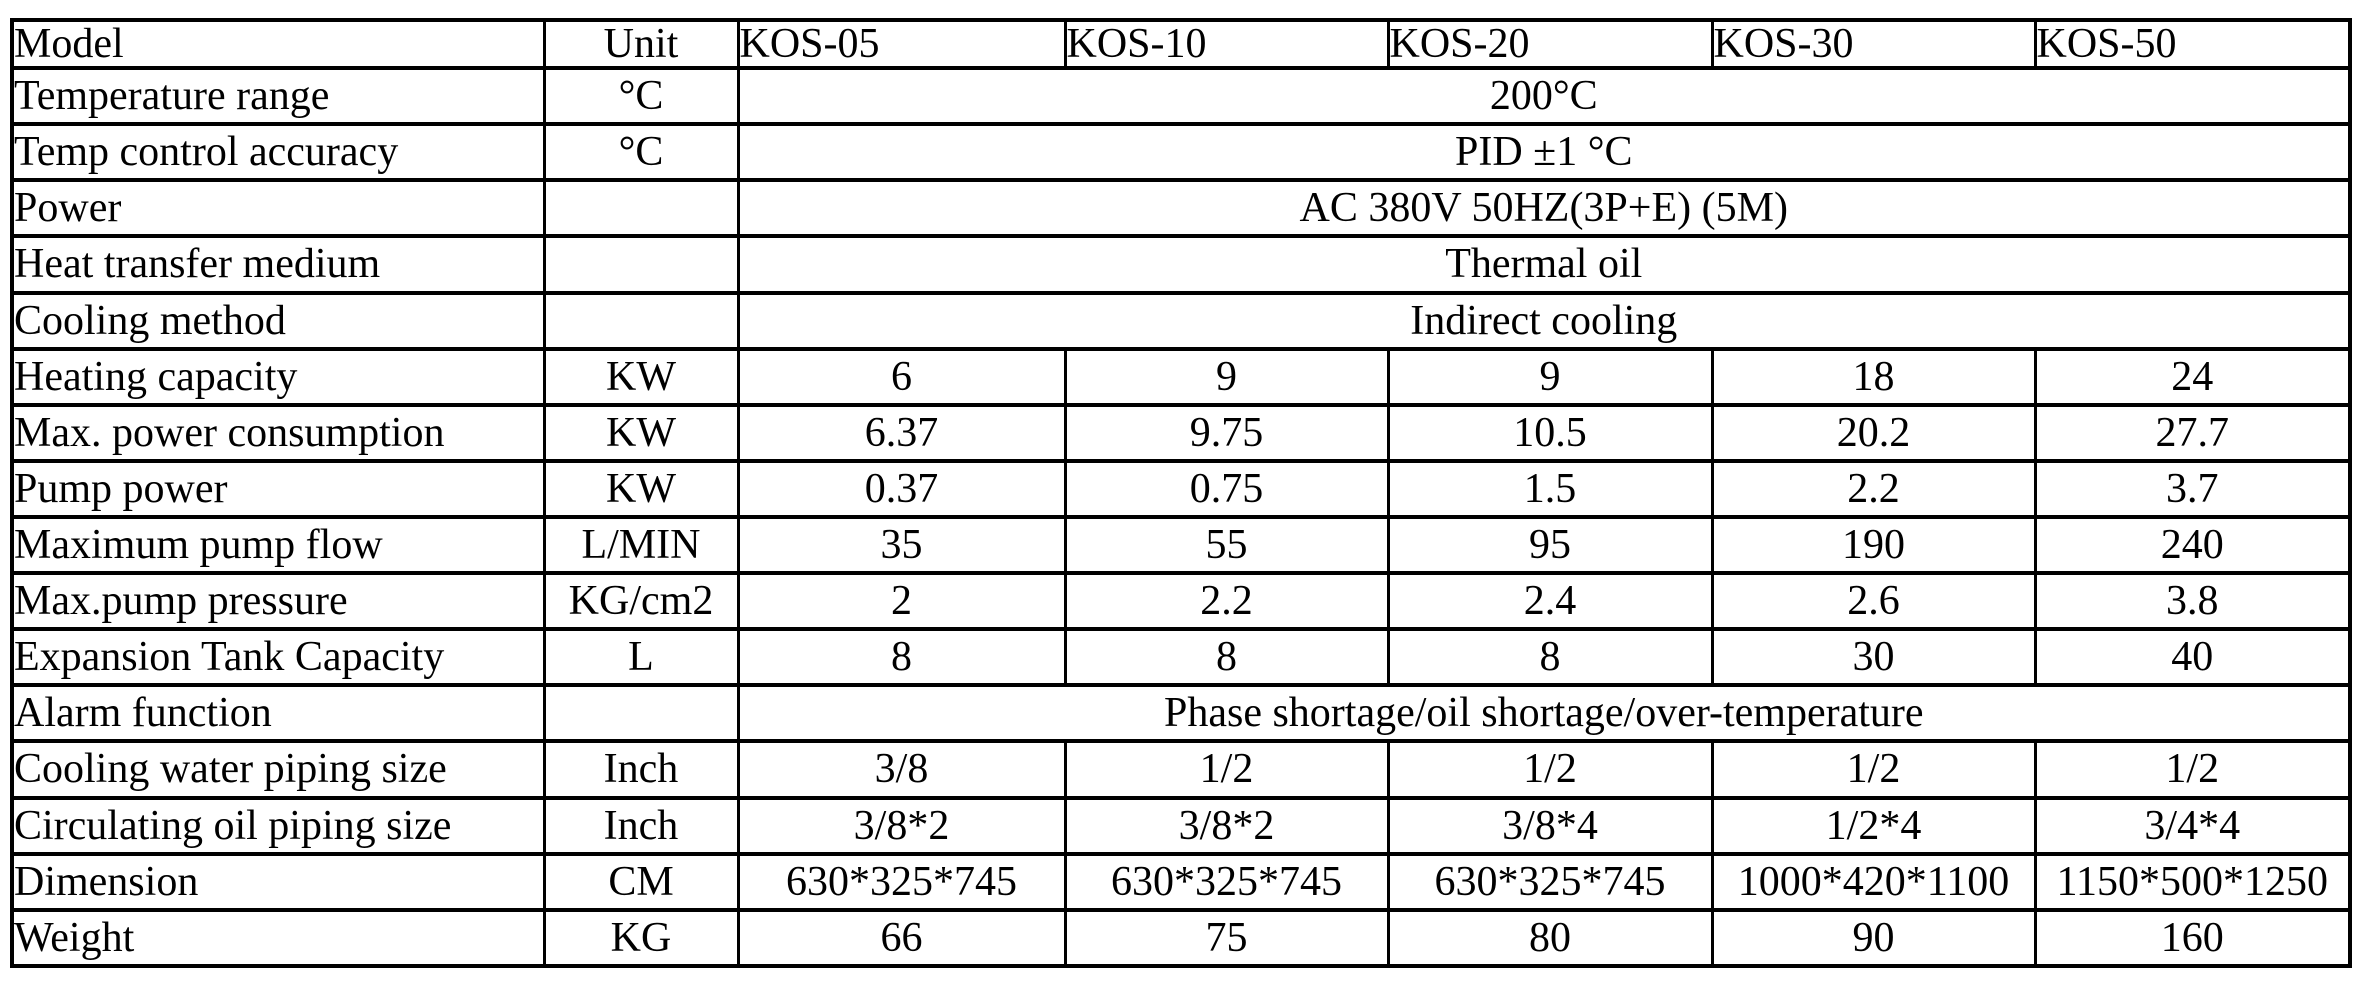 The width and height of the screenshot is (2362, 984). What do you see at coordinates (901, 432) in the screenshot?
I see `value-cell: 6.37` at bounding box center [901, 432].